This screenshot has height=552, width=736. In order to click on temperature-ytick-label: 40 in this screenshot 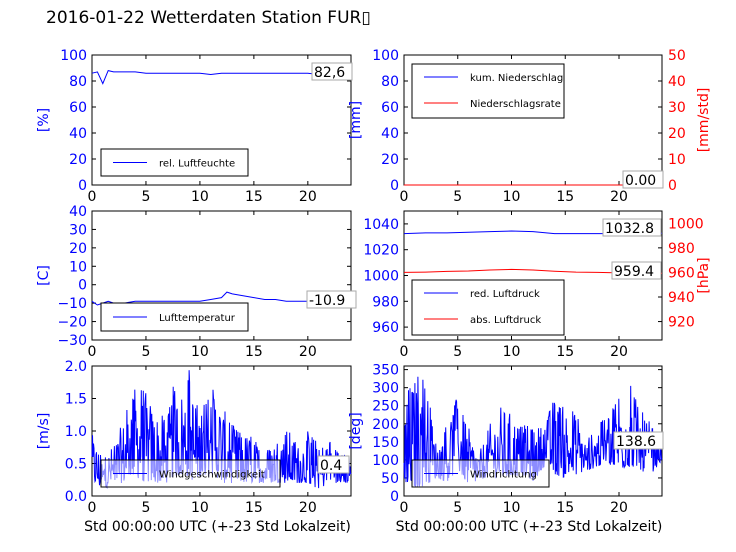, I will do `click(78, 212)`.